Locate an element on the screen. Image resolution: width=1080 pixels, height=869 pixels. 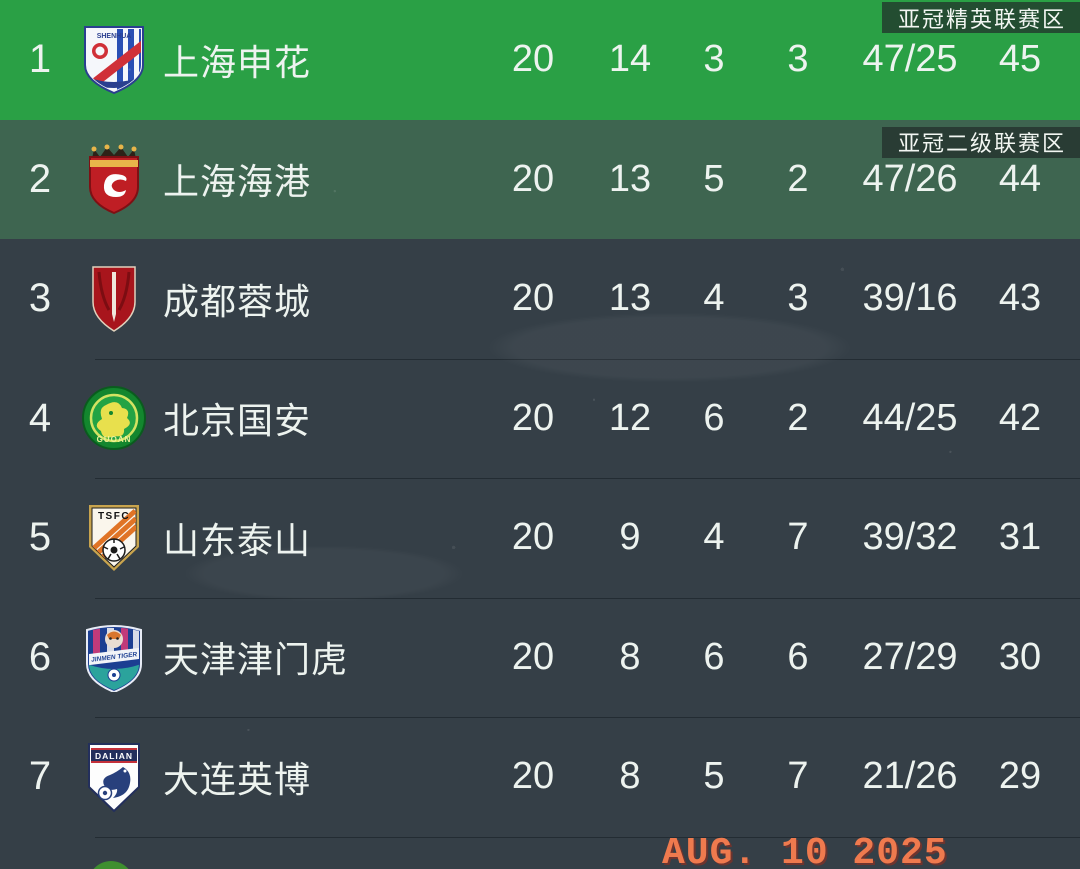
team-name: 山东泰山 is located at coordinates (237, 540).